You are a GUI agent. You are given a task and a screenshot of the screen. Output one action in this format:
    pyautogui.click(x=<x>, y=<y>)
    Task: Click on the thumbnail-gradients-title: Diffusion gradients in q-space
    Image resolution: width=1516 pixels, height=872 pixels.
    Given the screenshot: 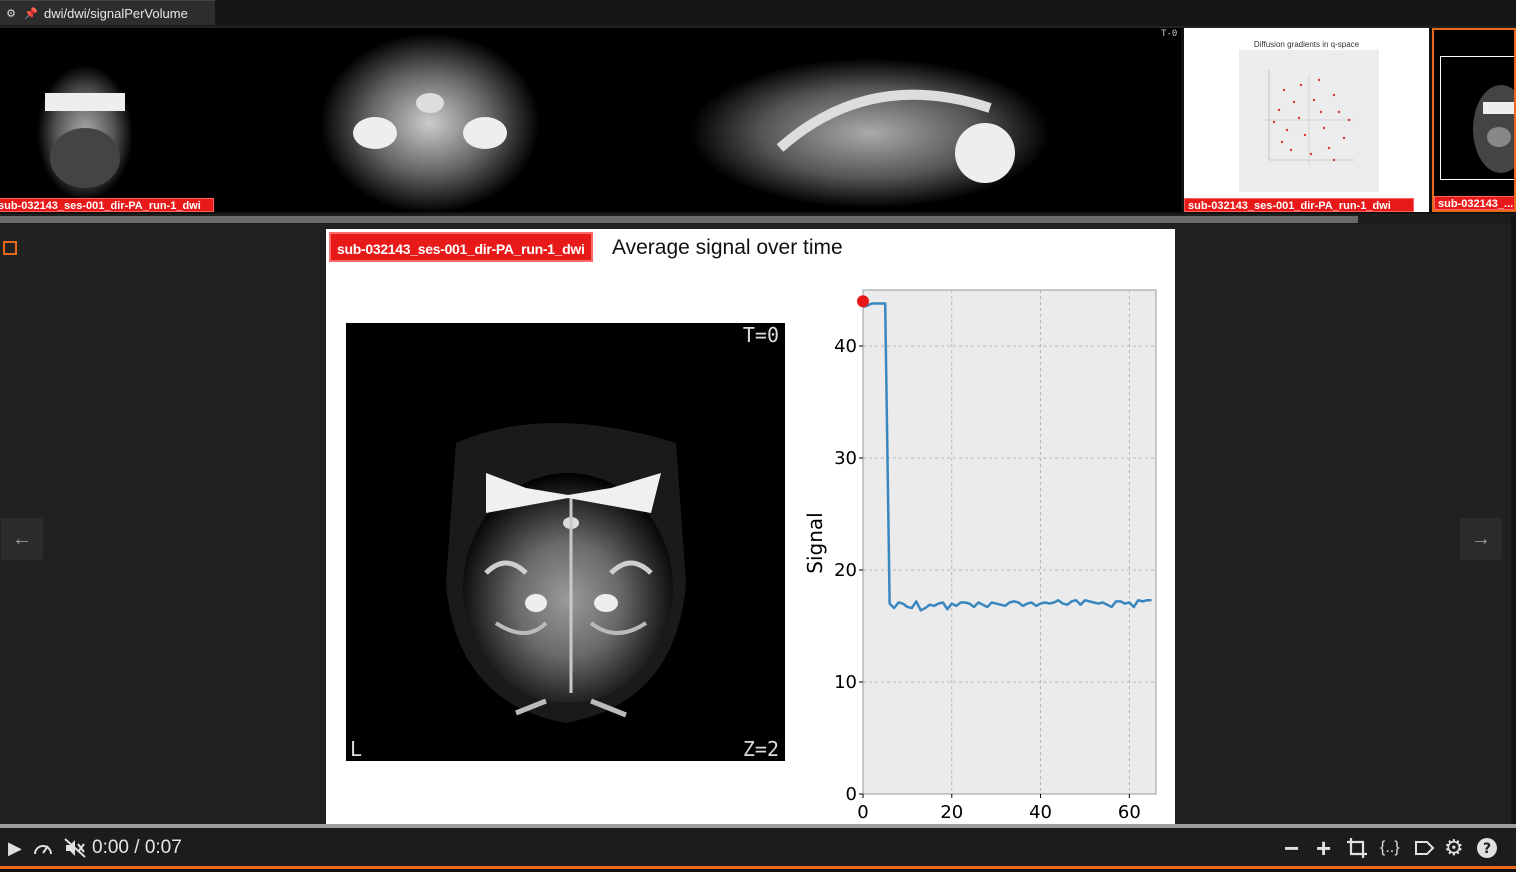 What is the action you would take?
    pyautogui.click(x=1306, y=44)
    